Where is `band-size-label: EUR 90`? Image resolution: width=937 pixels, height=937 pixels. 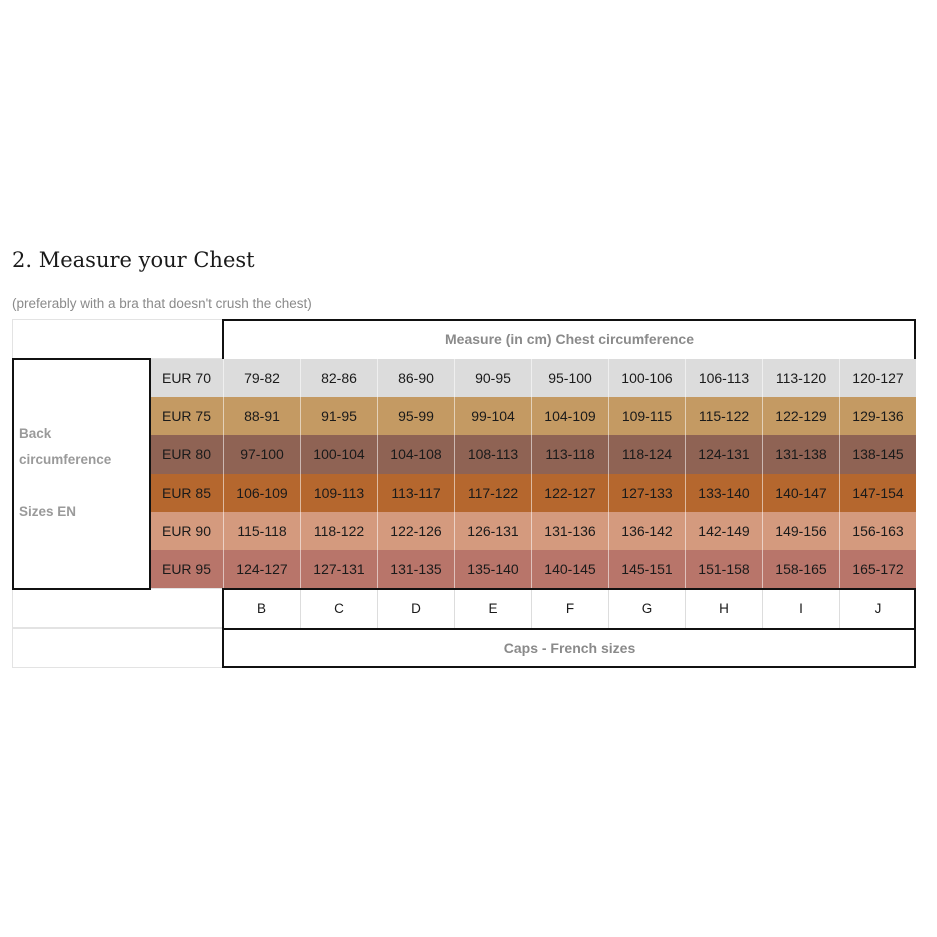 band-size-label: EUR 90 is located at coordinates (186, 530).